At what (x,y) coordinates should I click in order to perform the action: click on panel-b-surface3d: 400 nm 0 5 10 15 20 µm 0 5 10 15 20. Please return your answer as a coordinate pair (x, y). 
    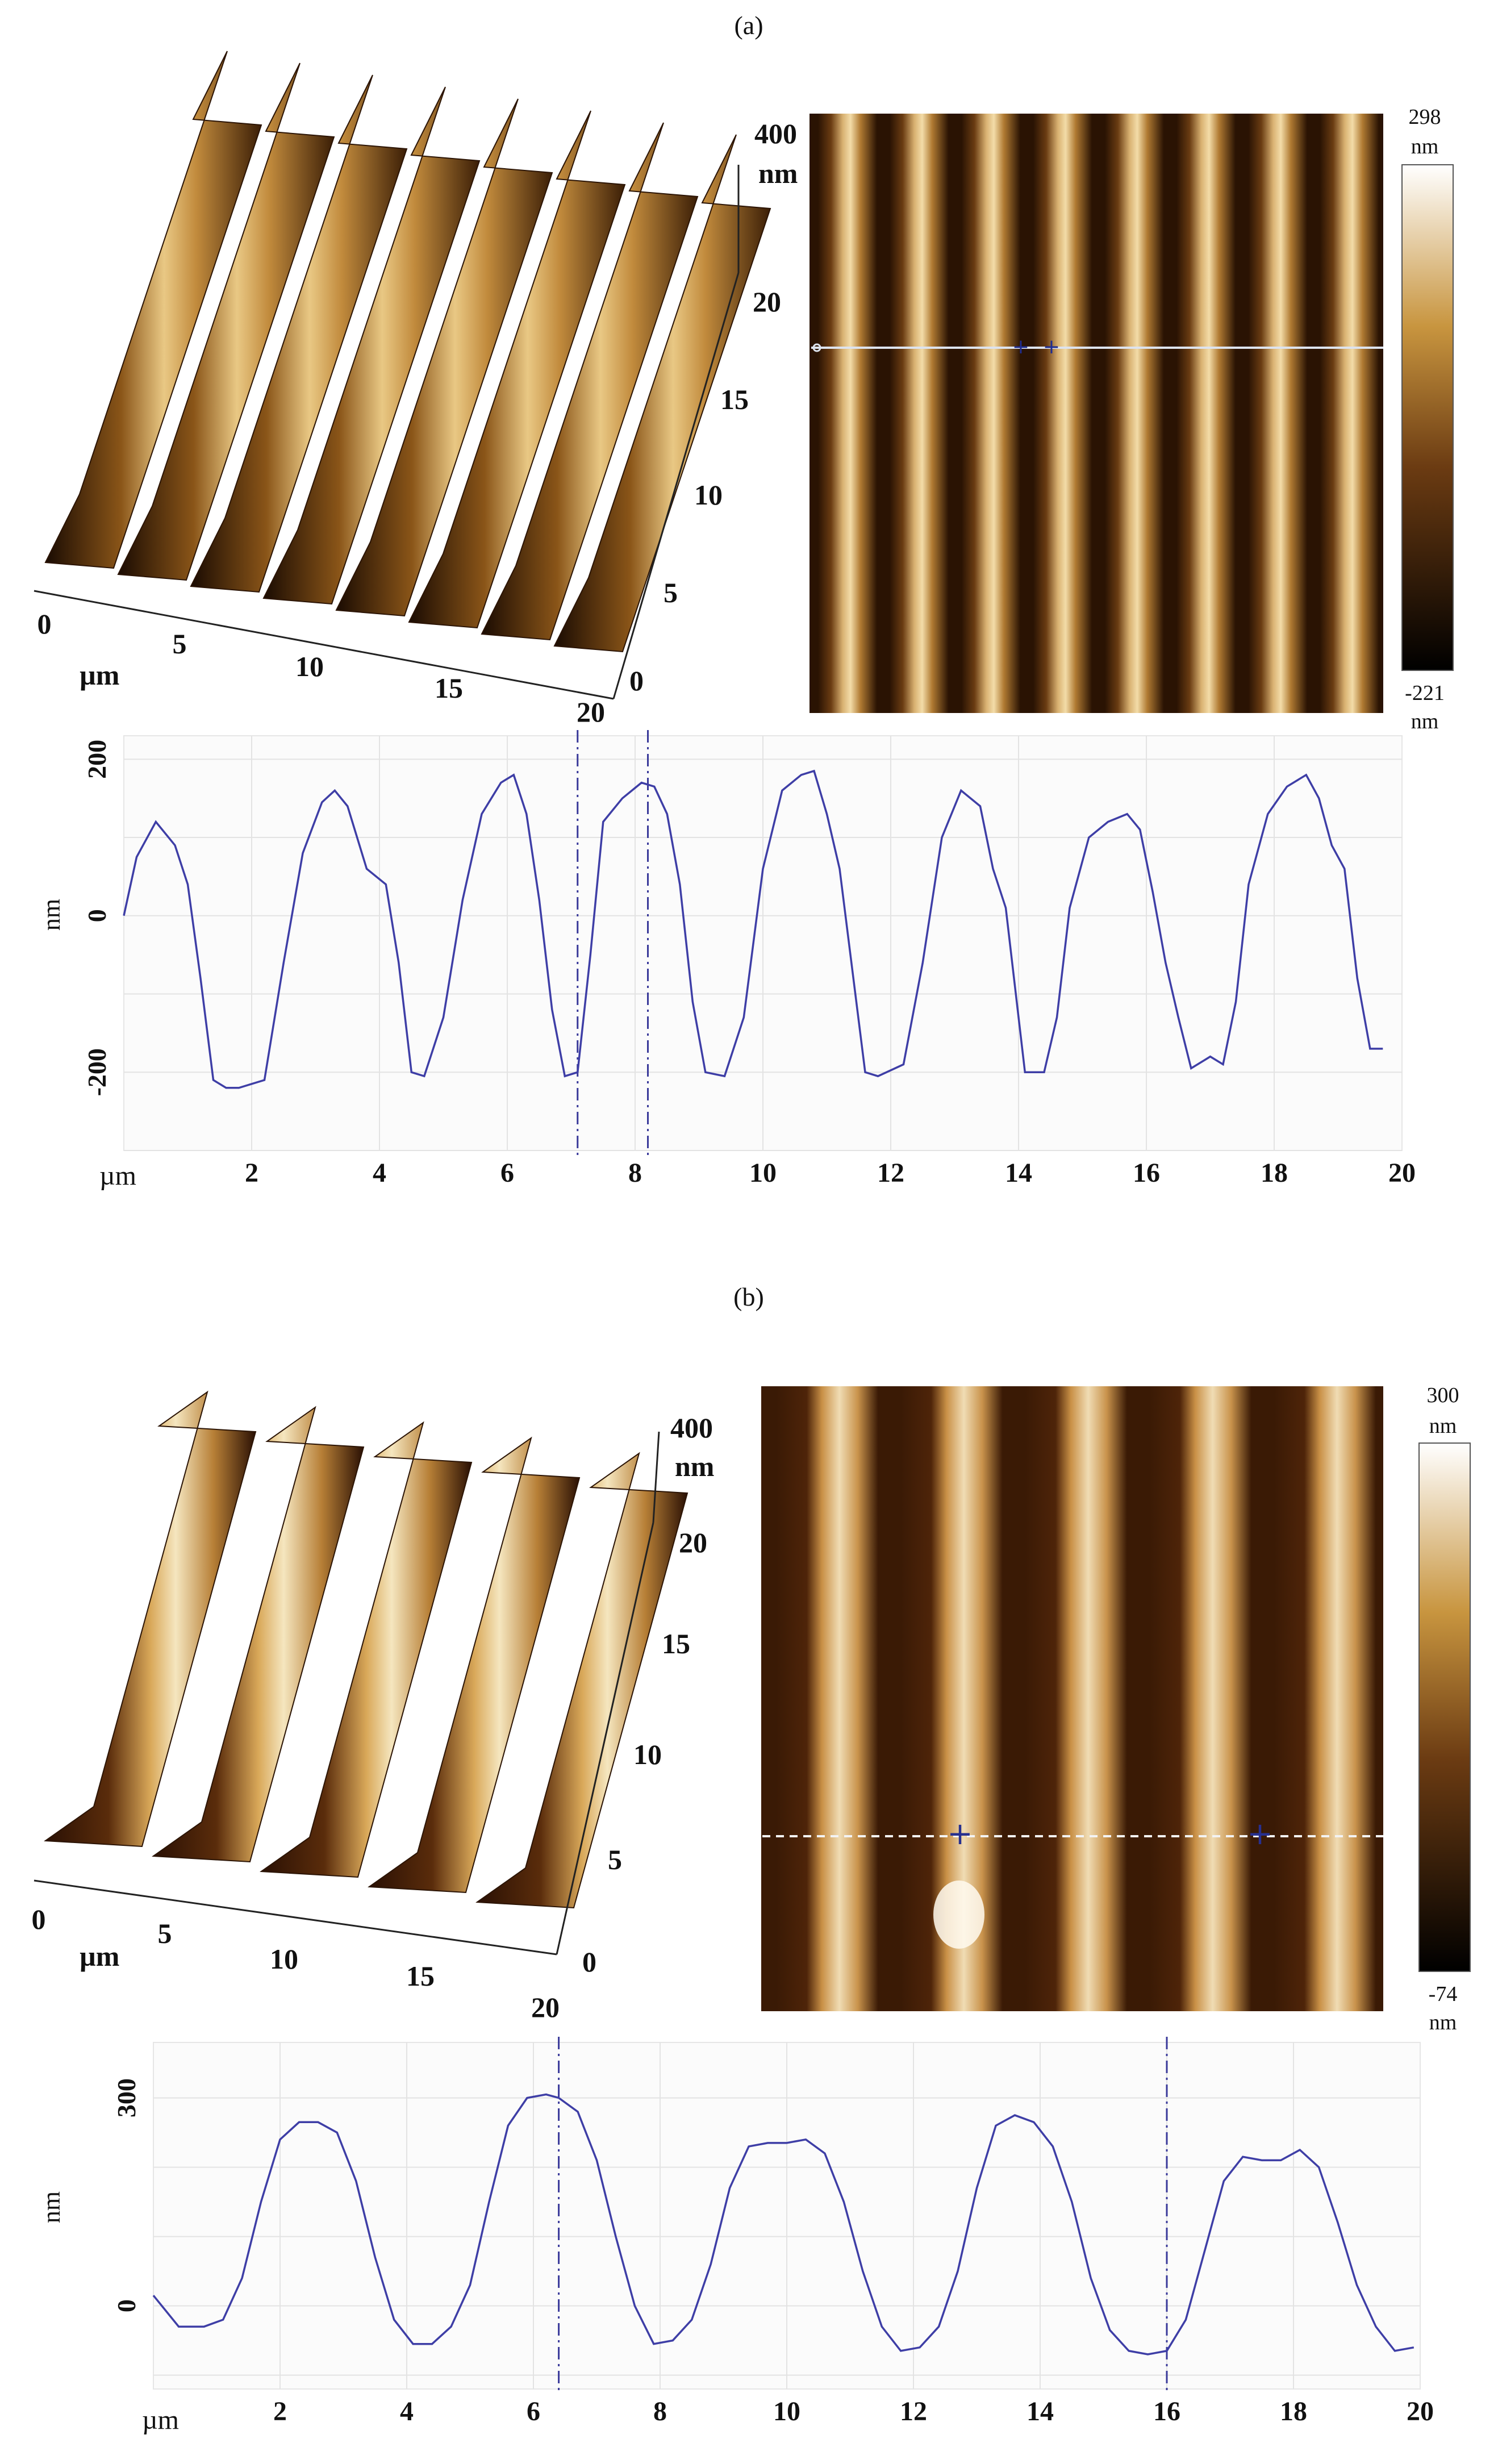
    Looking at the image, I should click on (373, 1706).